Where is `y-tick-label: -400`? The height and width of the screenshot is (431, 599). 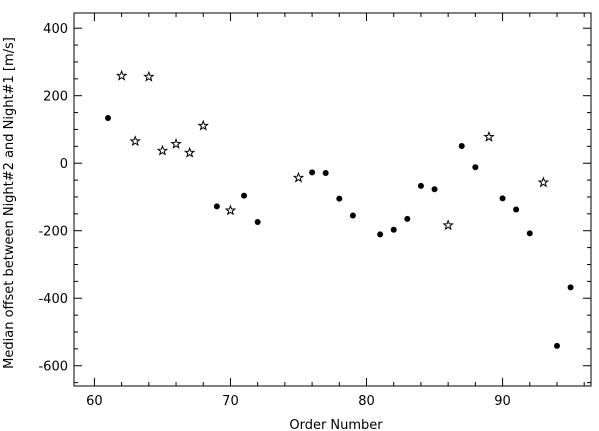
y-tick-label: -400 is located at coordinates (53, 299).